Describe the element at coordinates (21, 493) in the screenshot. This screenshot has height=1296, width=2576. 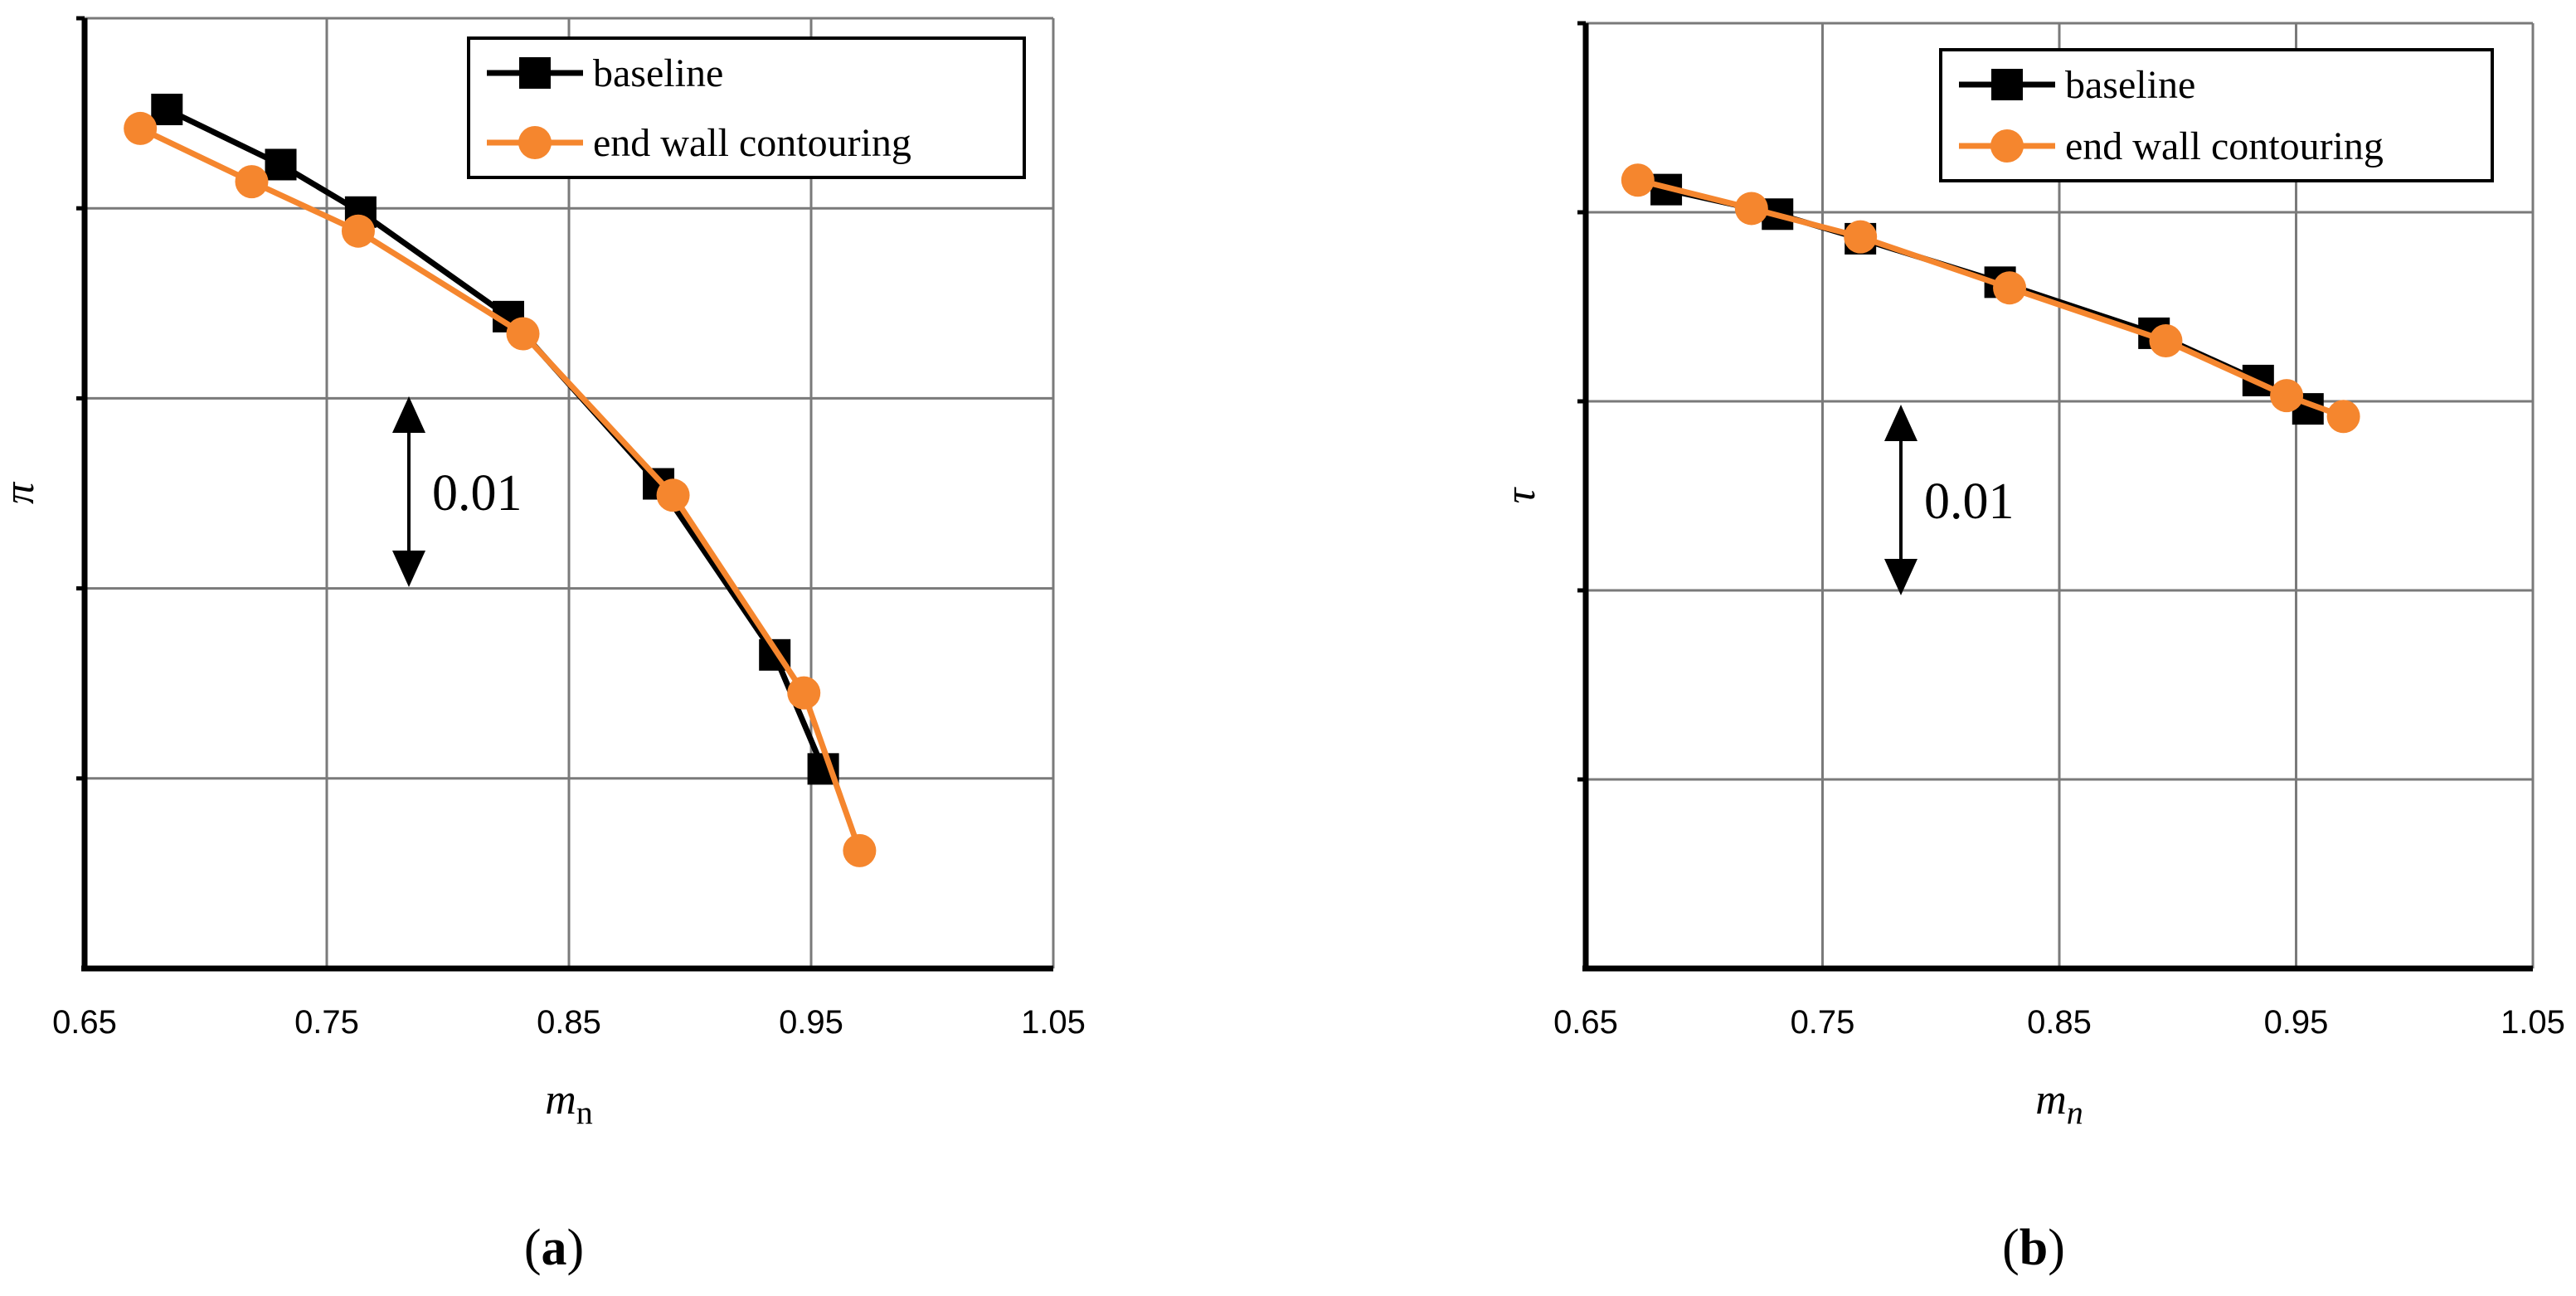
I see `y-axis-title: π` at that location.